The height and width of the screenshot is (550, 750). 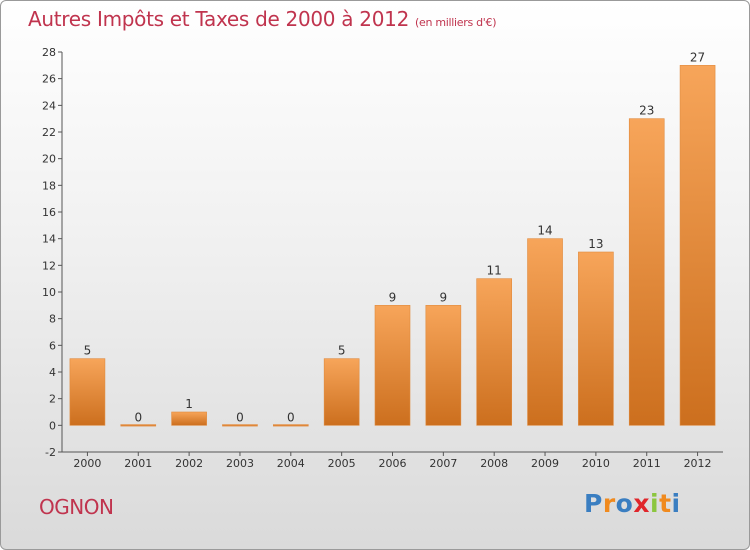 What do you see at coordinates (49, 292) in the screenshot?
I see `y-tick-label: 10` at bounding box center [49, 292].